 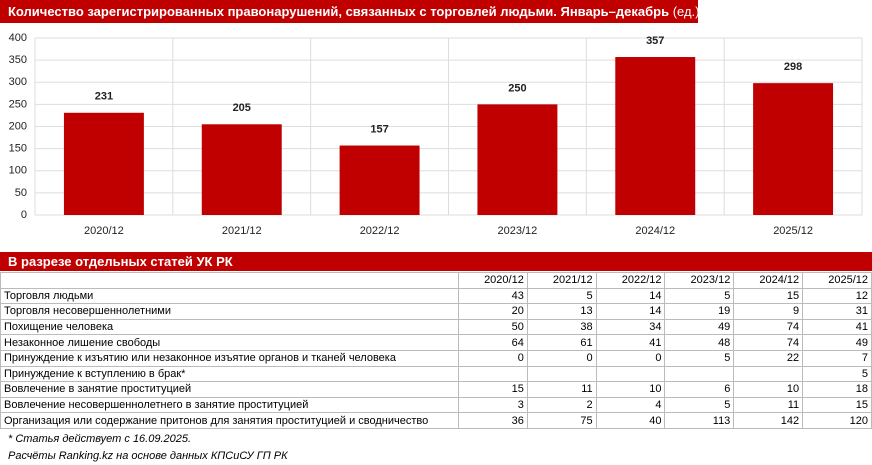 I want to click on x-tick-label: 2022/12, so click(x=380, y=231).